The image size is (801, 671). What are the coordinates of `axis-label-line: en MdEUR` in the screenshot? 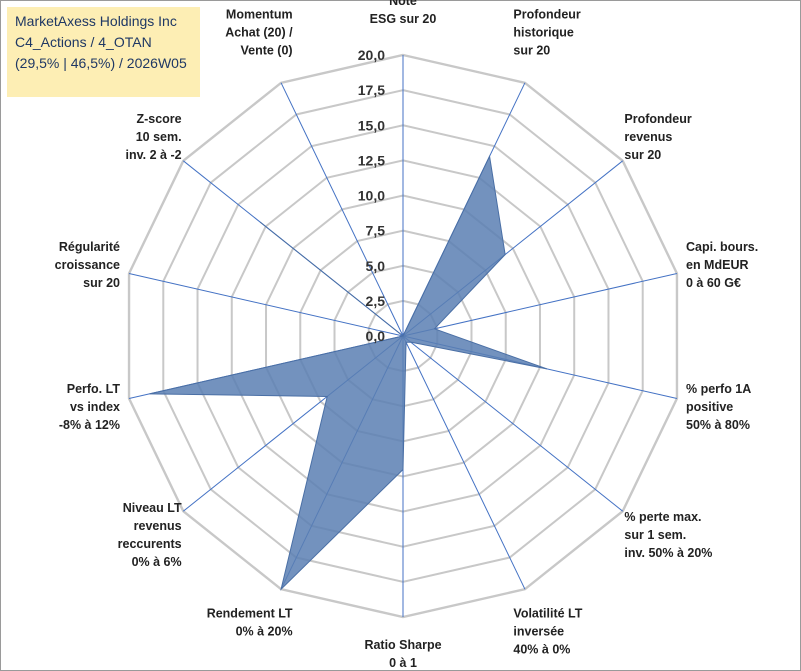 It's located at (717, 265).